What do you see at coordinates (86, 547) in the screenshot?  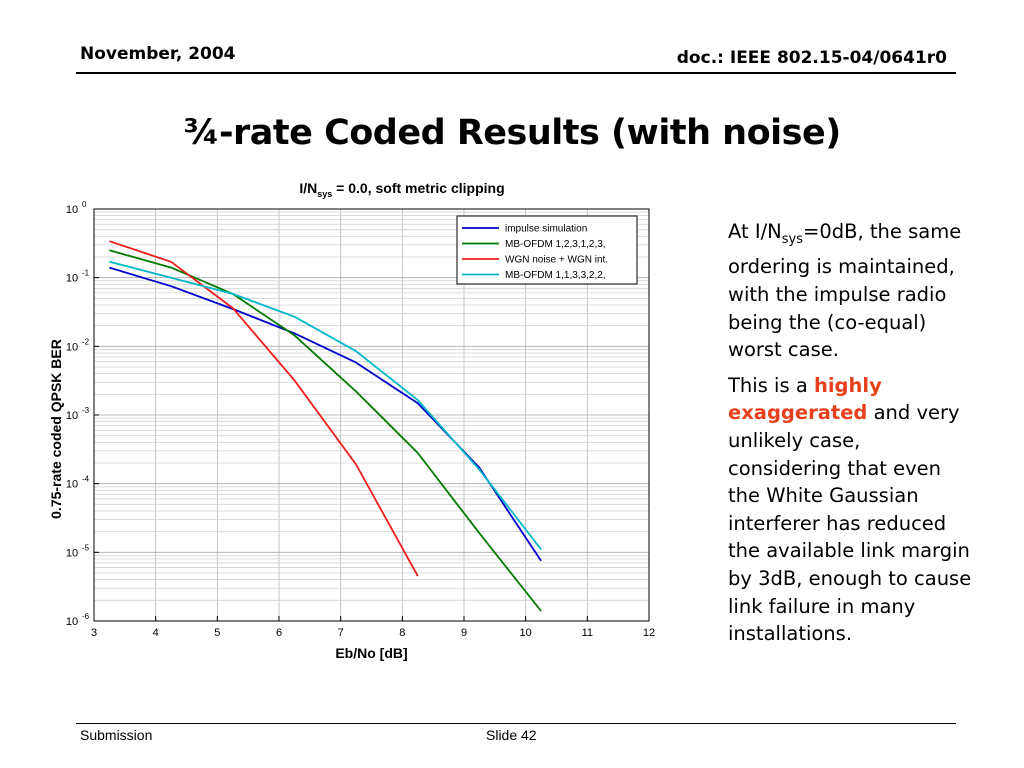 I see `y-tick-exp: -5` at bounding box center [86, 547].